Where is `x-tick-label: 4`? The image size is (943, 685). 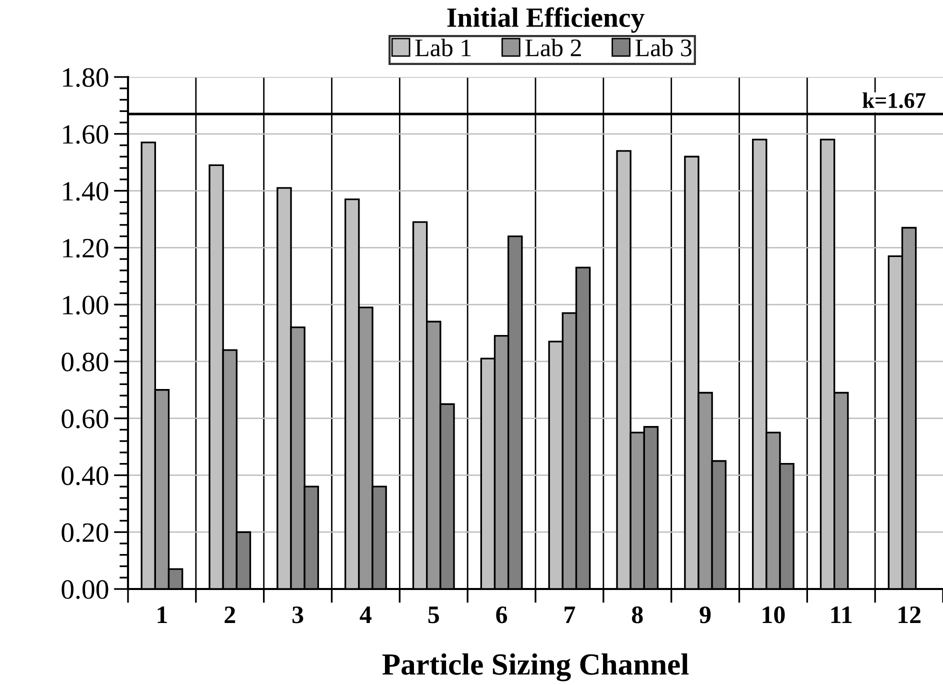 x-tick-label: 4 is located at coordinates (366, 615).